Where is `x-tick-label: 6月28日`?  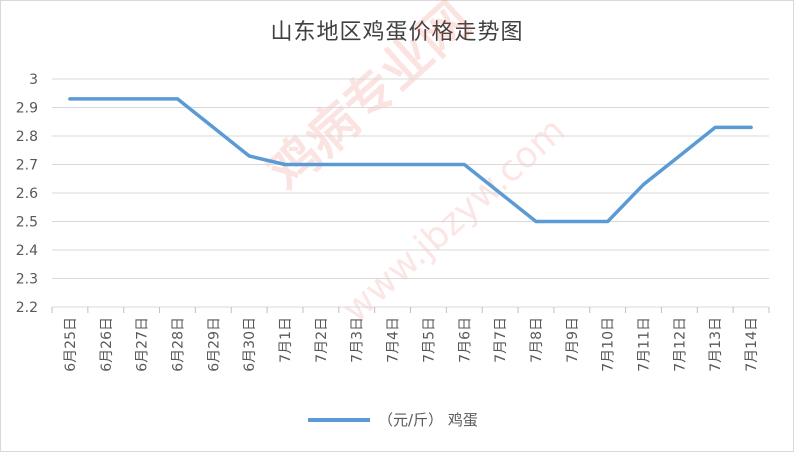 x-tick-label: 6月28日 is located at coordinates (178, 344).